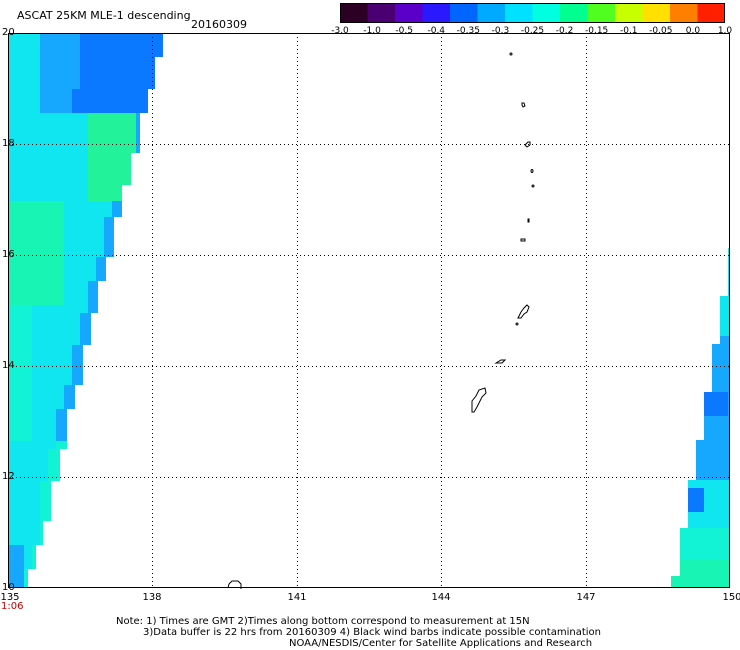 The height and width of the screenshot is (650, 740). Describe the element at coordinates (404, 31) in the screenshot. I see `colorbar-tick-label: -0.5` at that location.